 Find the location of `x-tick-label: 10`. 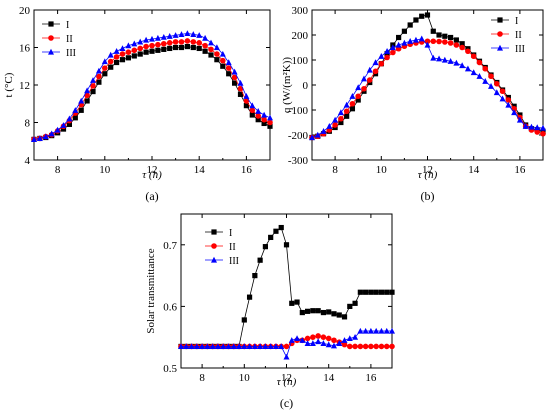

x-tick-label: 10 is located at coordinates (245, 378).